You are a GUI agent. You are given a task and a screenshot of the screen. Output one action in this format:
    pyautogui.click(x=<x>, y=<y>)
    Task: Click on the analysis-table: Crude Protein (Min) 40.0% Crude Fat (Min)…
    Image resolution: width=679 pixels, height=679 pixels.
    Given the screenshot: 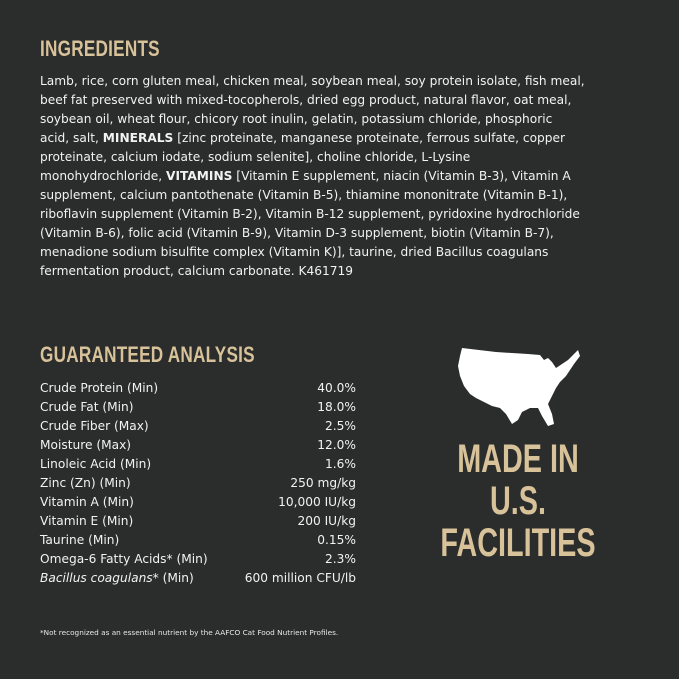 What is the action you would take?
    pyautogui.click(x=198, y=483)
    